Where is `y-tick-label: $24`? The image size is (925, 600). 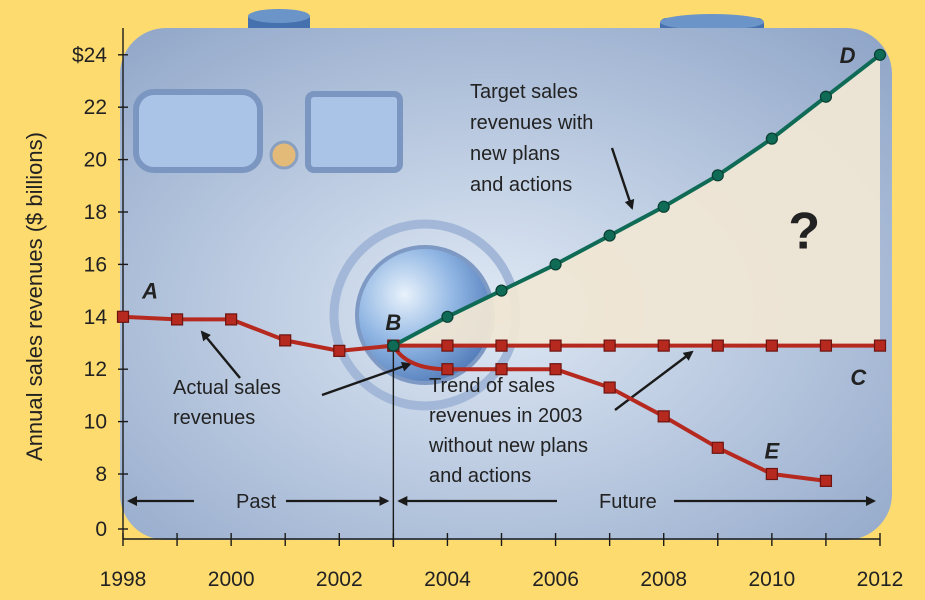 y-tick-label: $24 is located at coordinates (89, 55).